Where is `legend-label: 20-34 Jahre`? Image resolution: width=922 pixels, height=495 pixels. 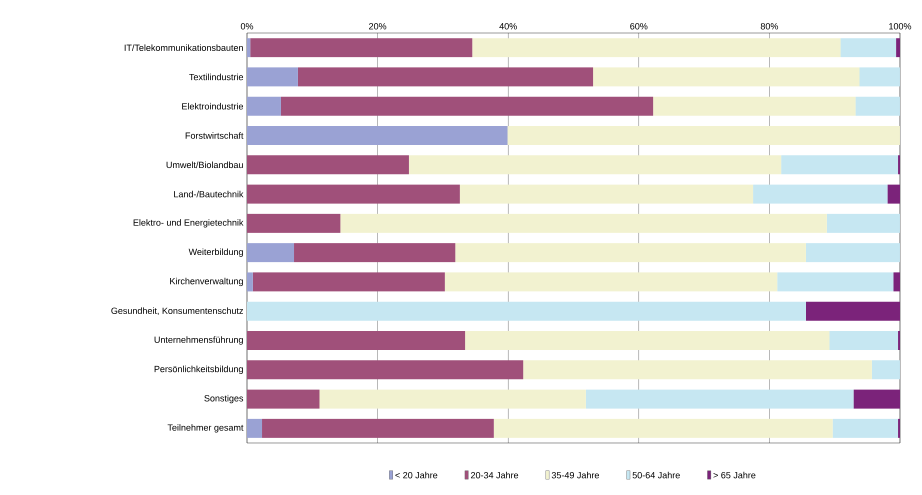
legend-label: 20-34 Jahre is located at coordinates (494, 475).